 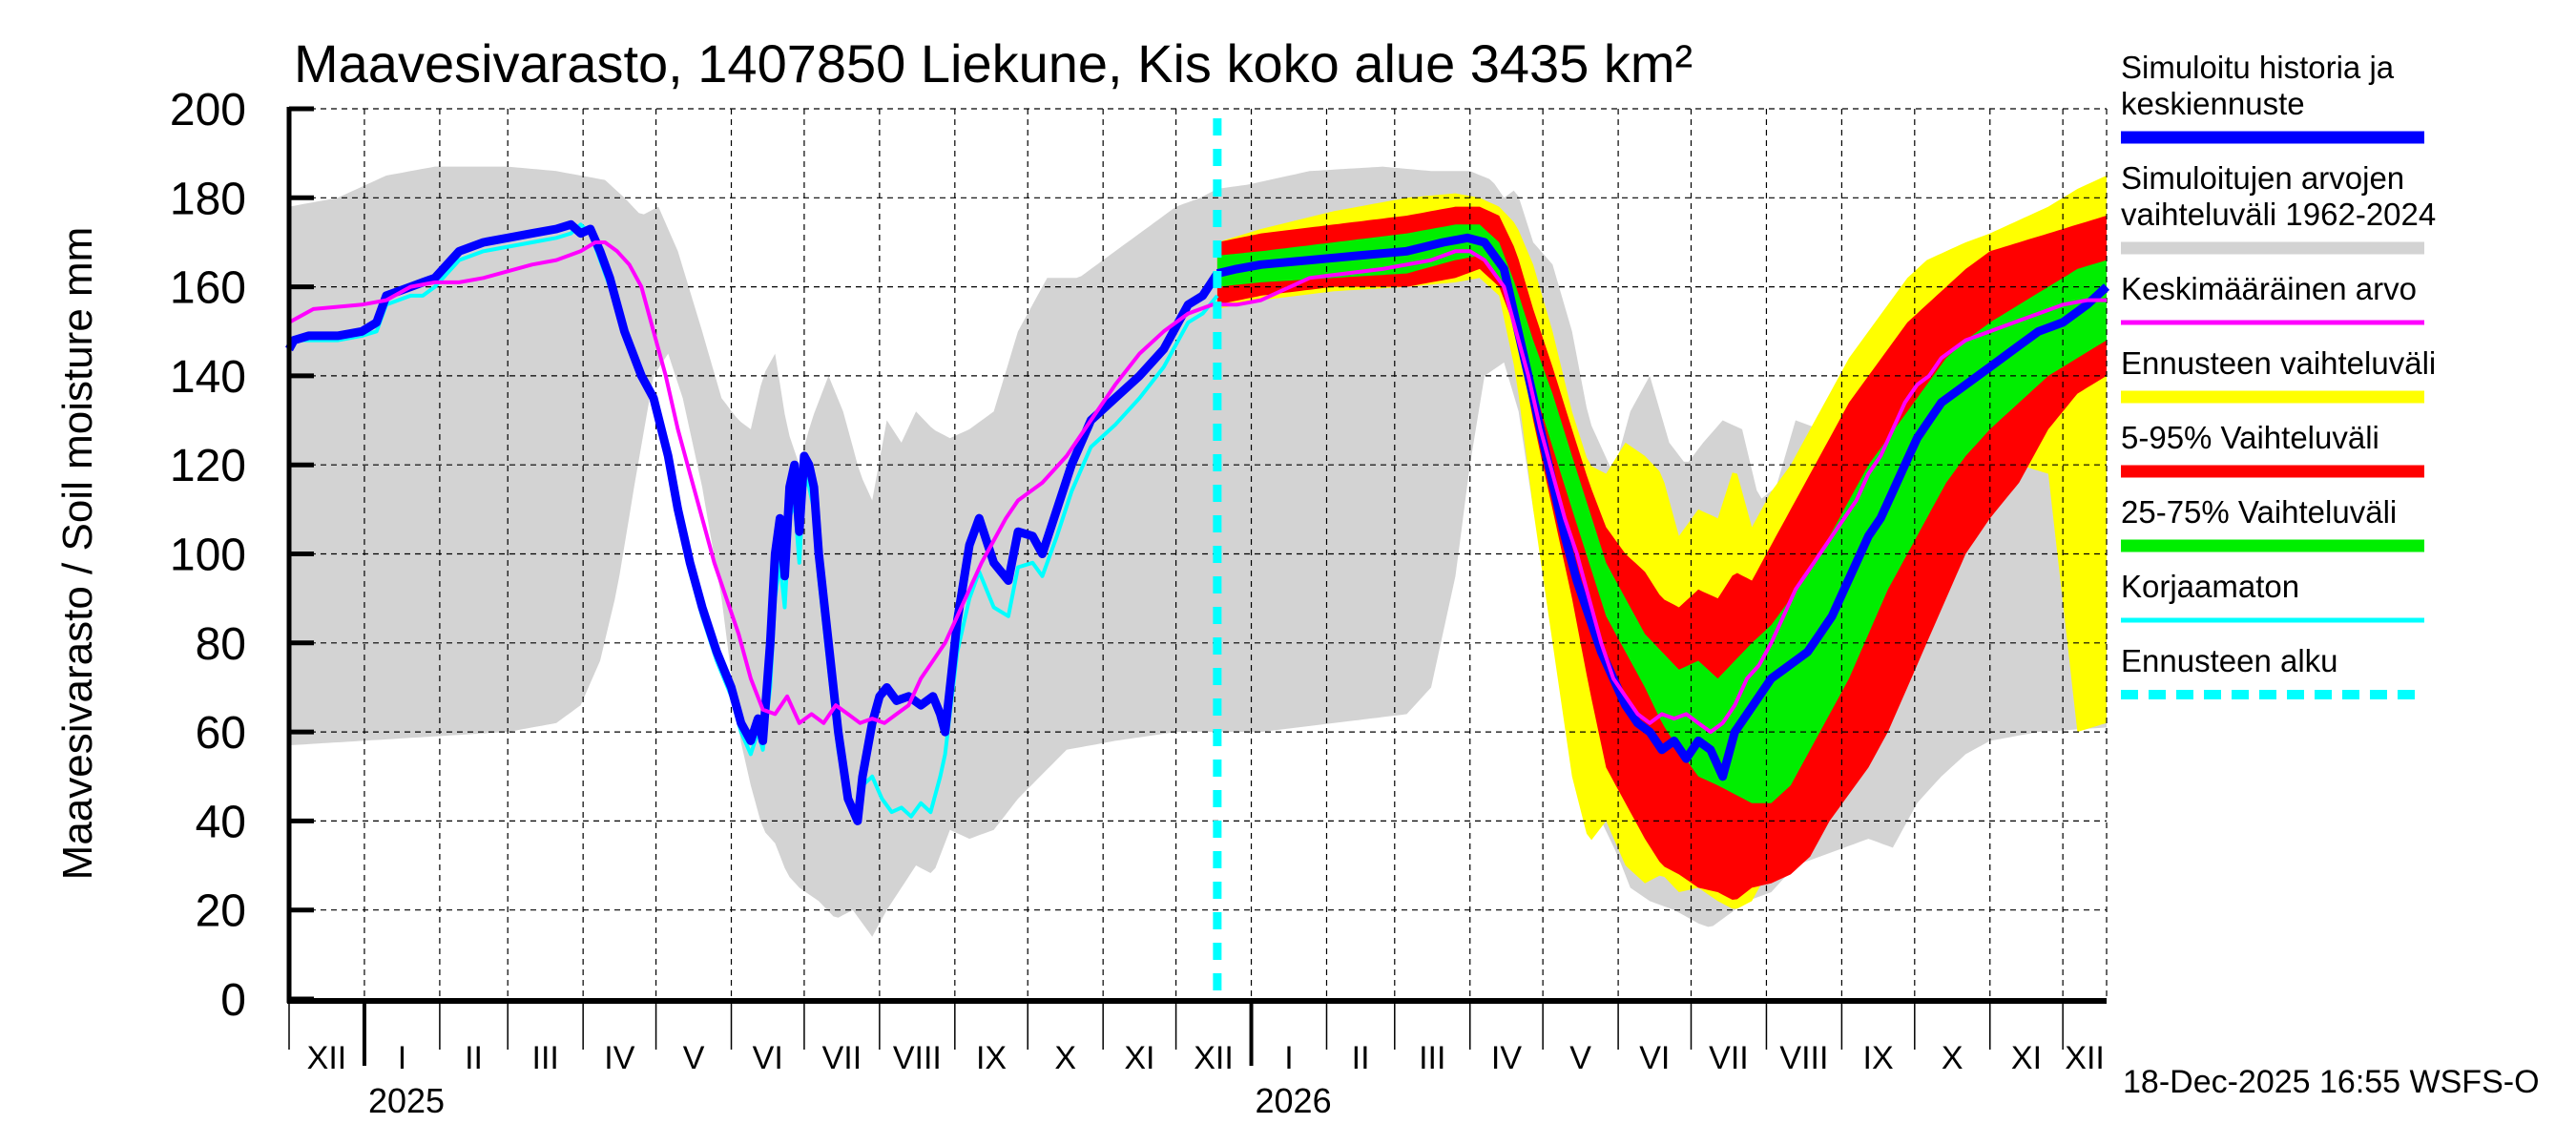 I want to click on legend-label: Simuloitu historia ja, so click(x=2258, y=67).